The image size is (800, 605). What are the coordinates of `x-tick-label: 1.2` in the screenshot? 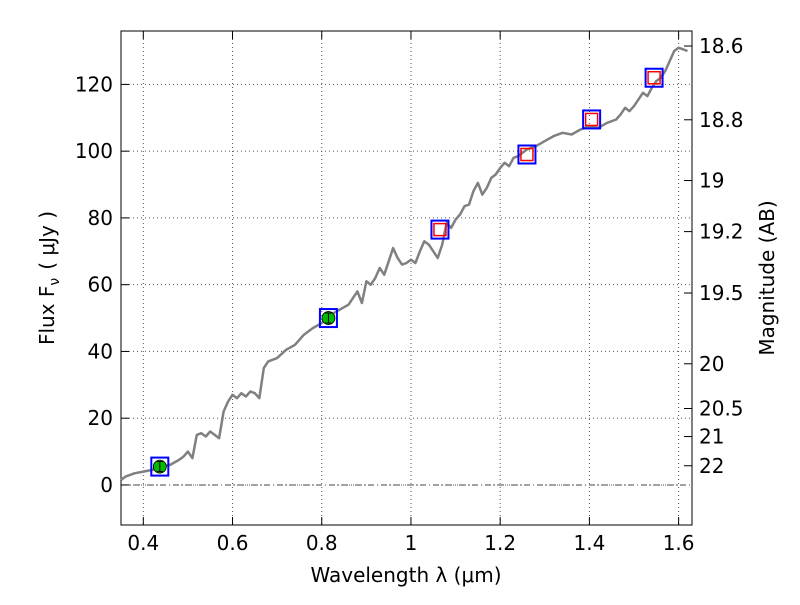 It's located at (500, 543).